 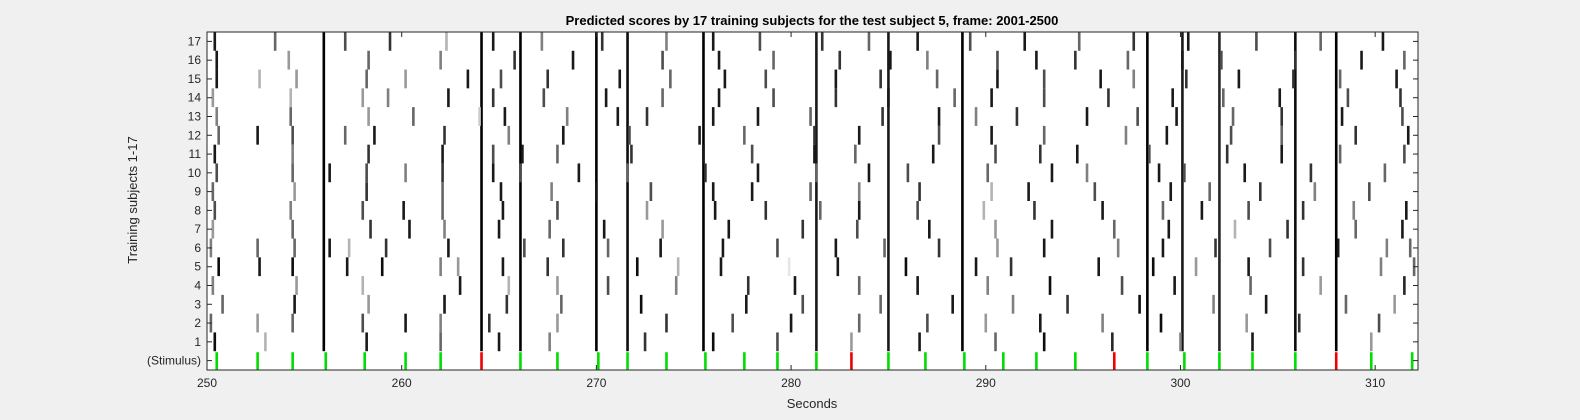 What do you see at coordinates (197, 229) in the screenshot?
I see `y-tick-label: 7` at bounding box center [197, 229].